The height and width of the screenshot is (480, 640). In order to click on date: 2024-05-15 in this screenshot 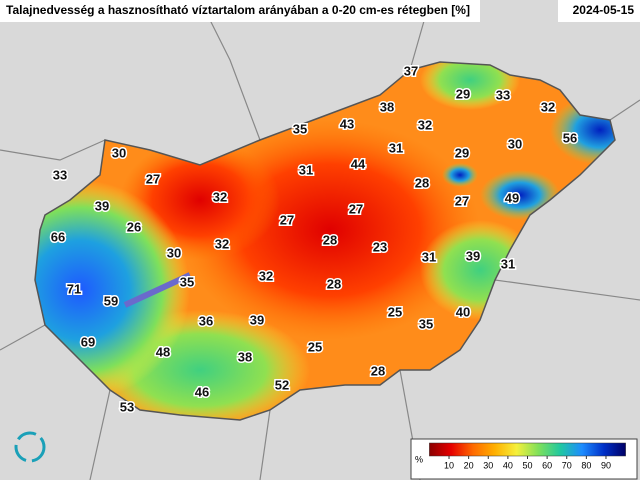, I will do `click(604, 10)`.